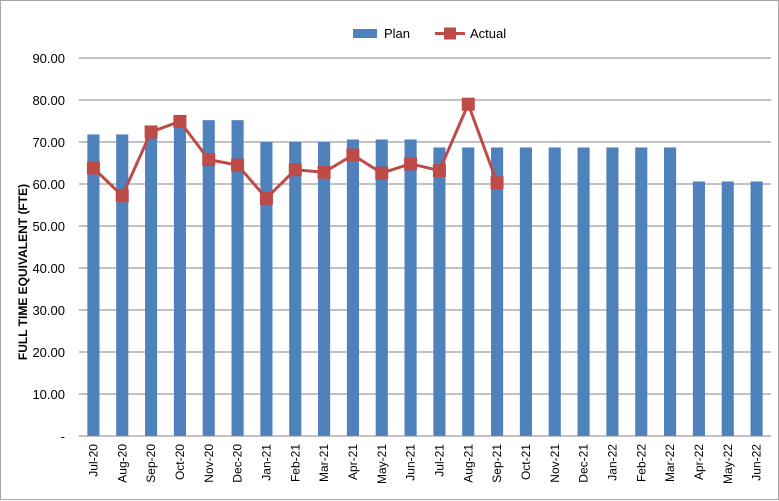  I want to click on x-tick-label: Nov-20, so click(209, 463).